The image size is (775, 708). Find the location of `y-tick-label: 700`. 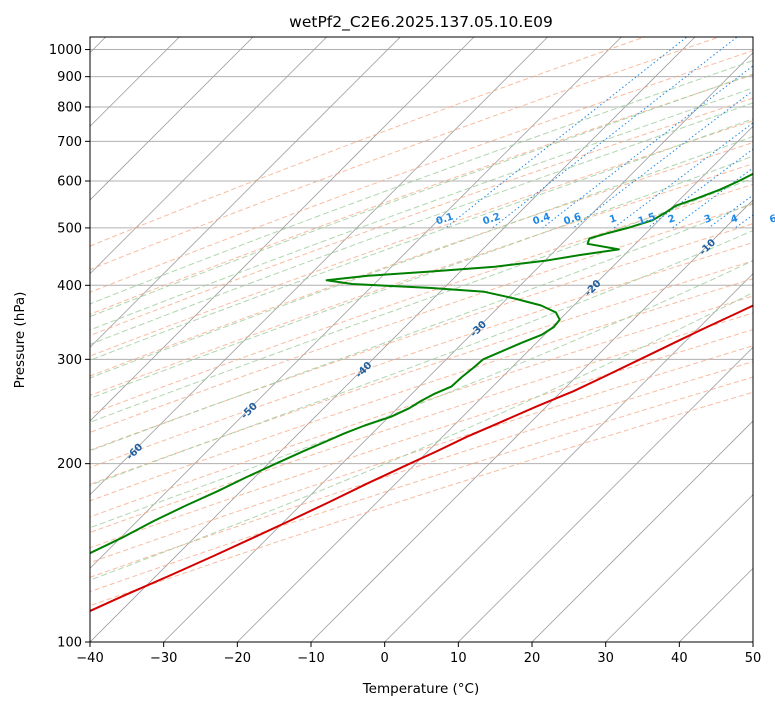

y-tick-label: 700 is located at coordinates (69, 142).